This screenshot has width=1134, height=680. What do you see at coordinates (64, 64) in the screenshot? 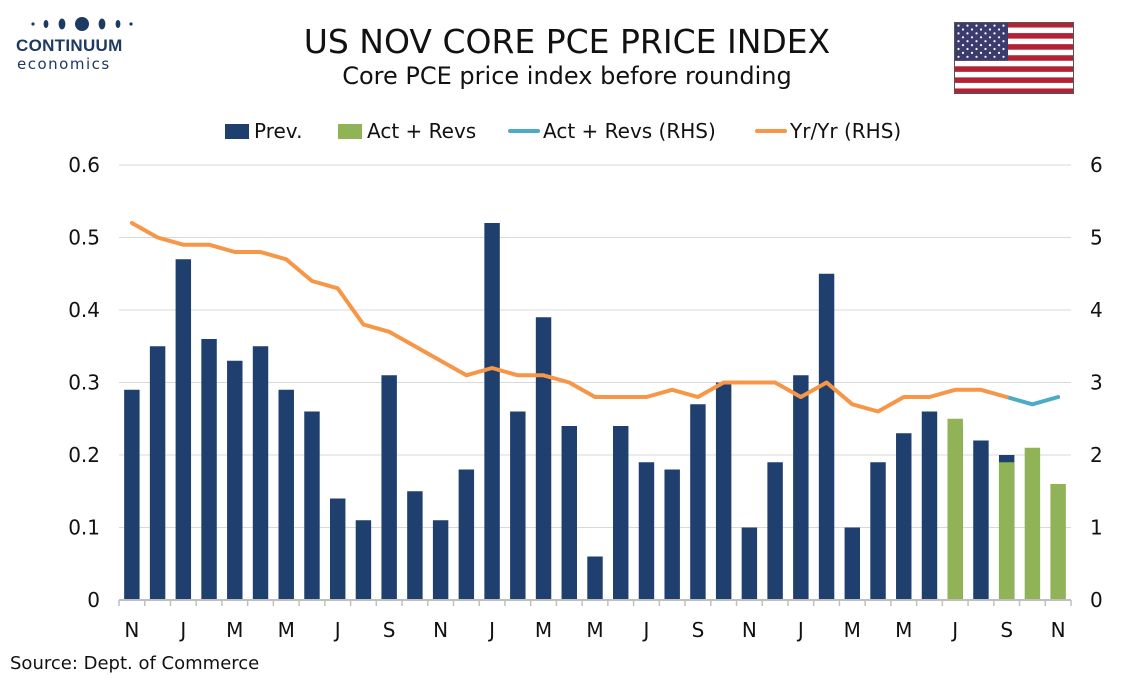
I see `brand-tagline: economics` at bounding box center [64, 64].